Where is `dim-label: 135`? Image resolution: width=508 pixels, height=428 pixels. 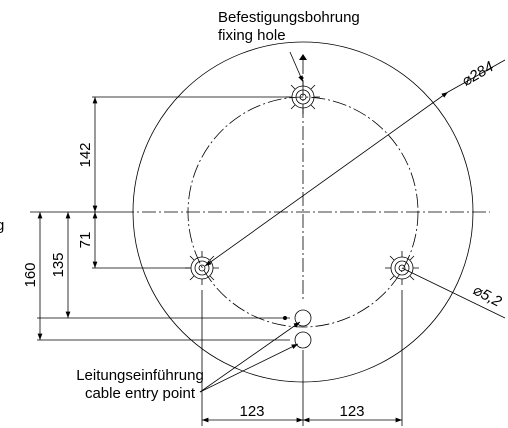
dim-label: 135 is located at coordinates (58, 264).